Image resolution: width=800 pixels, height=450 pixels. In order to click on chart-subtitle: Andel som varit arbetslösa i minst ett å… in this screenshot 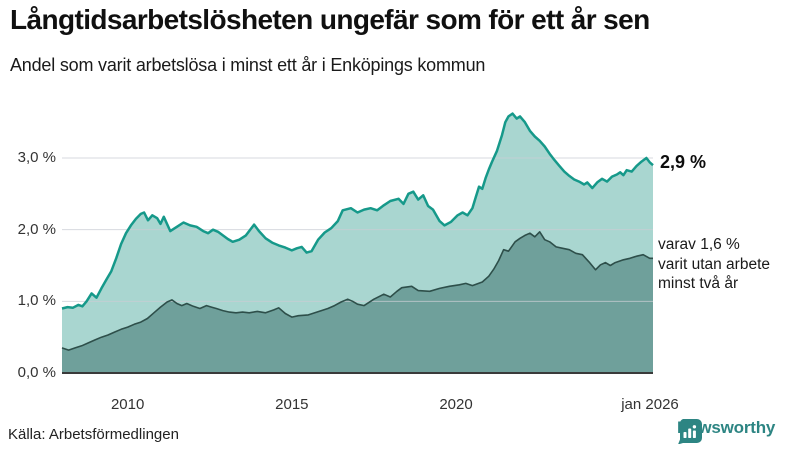, I will do `click(248, 65)`.